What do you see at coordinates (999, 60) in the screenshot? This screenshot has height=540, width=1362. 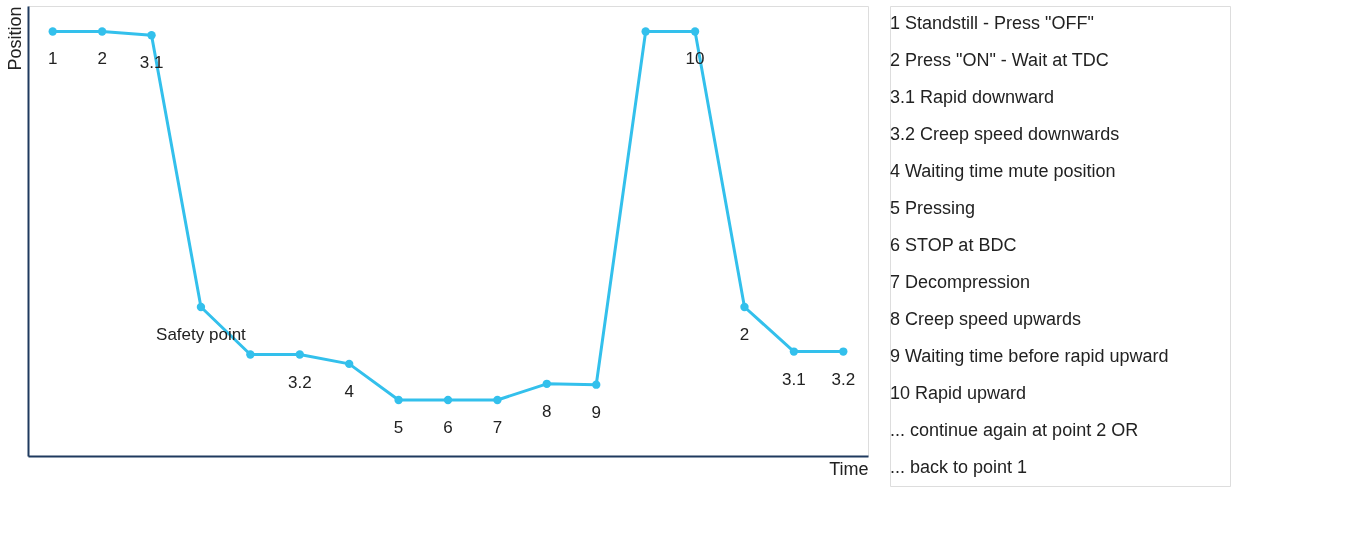 I see `text: 2 Press "ON" - Wait at TDC` at bounding box center [999, 60].